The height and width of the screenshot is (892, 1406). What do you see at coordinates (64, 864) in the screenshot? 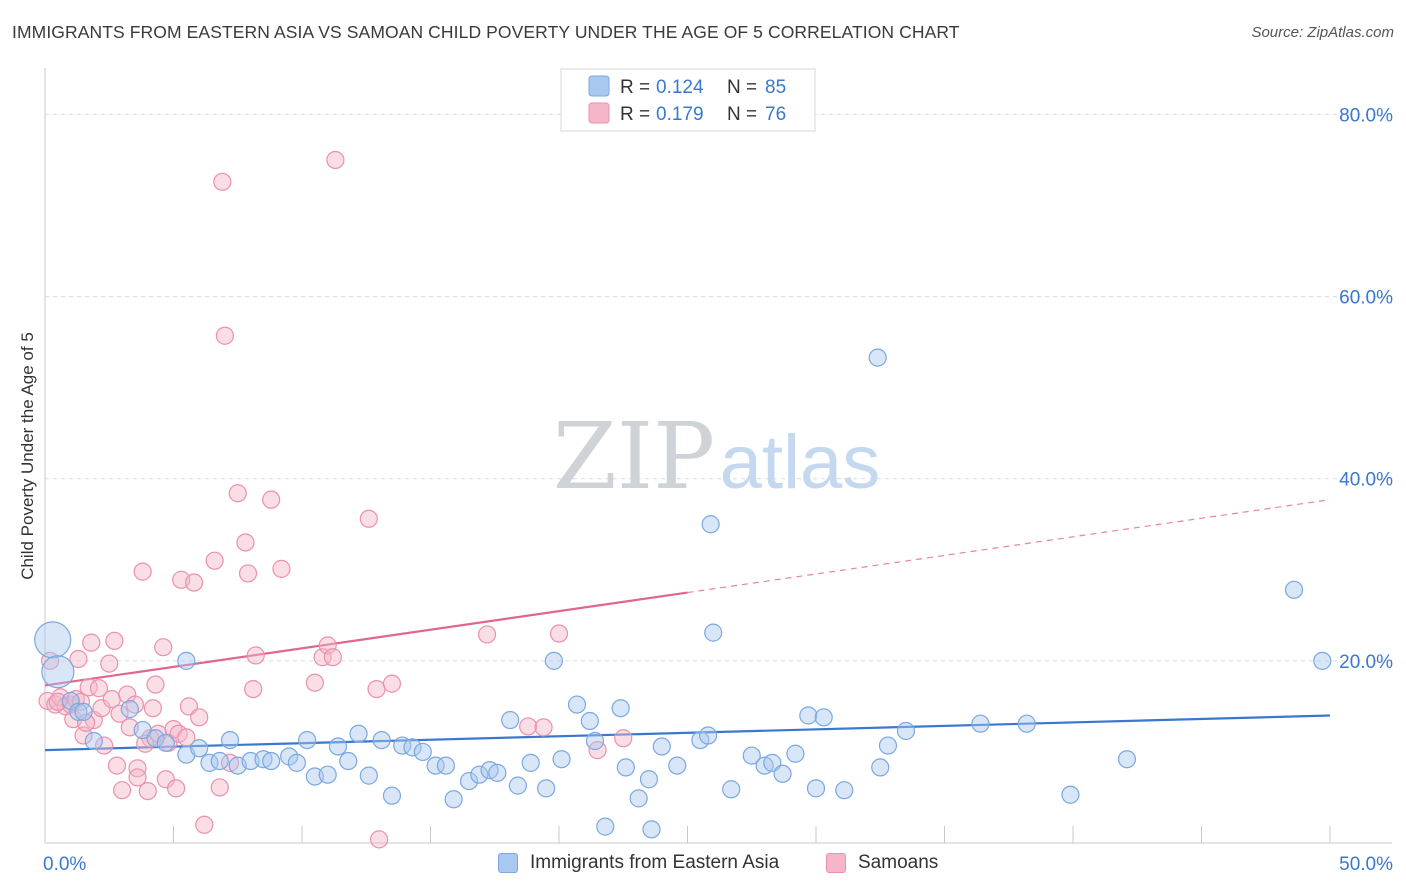
I see `x-tick-label: 0.0%` at bounding box center [64, 864].